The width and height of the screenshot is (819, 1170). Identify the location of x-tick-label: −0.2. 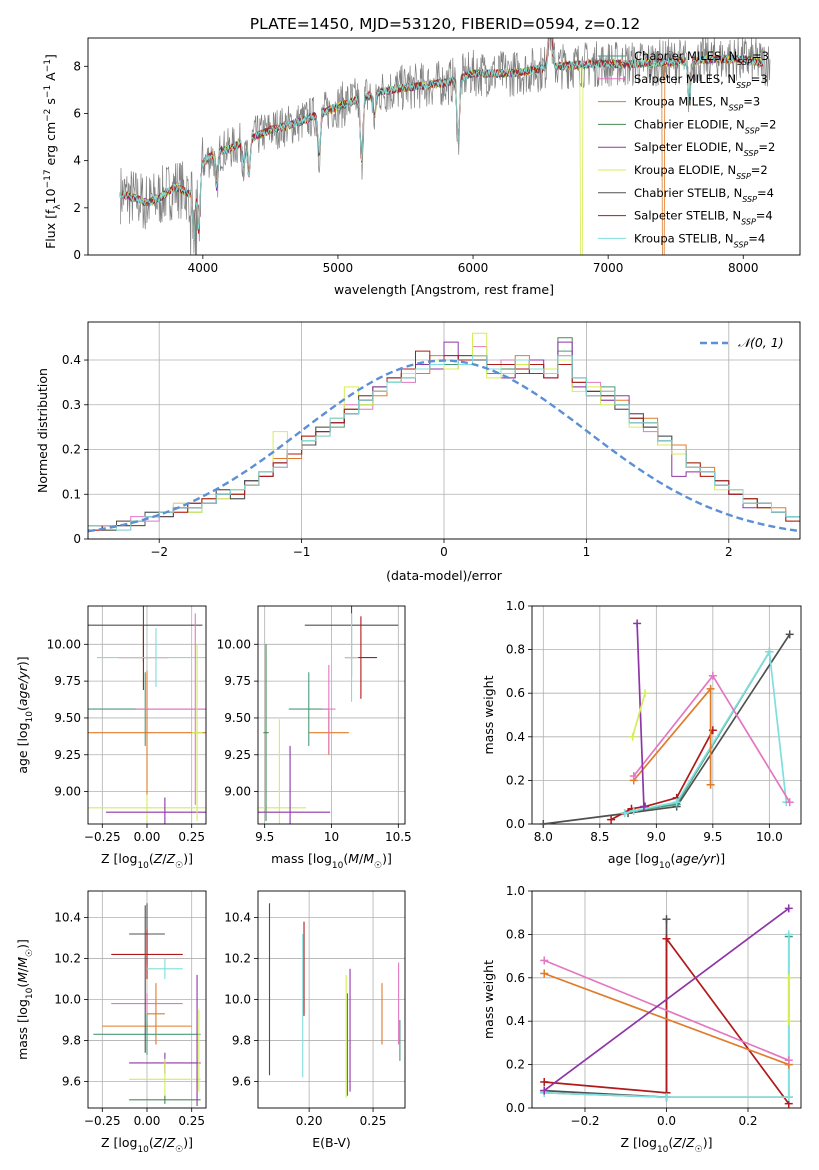
(584, 1121).